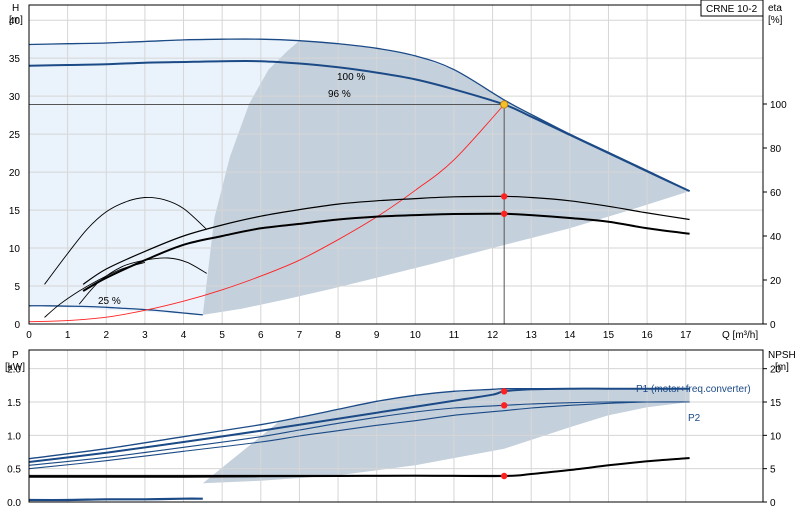 This screenshot has height=520, width=800. What do you see at coordinates (184, 335) in the screenshot?
I see `x-tick-label: 4` at bounding box center [184, 335].